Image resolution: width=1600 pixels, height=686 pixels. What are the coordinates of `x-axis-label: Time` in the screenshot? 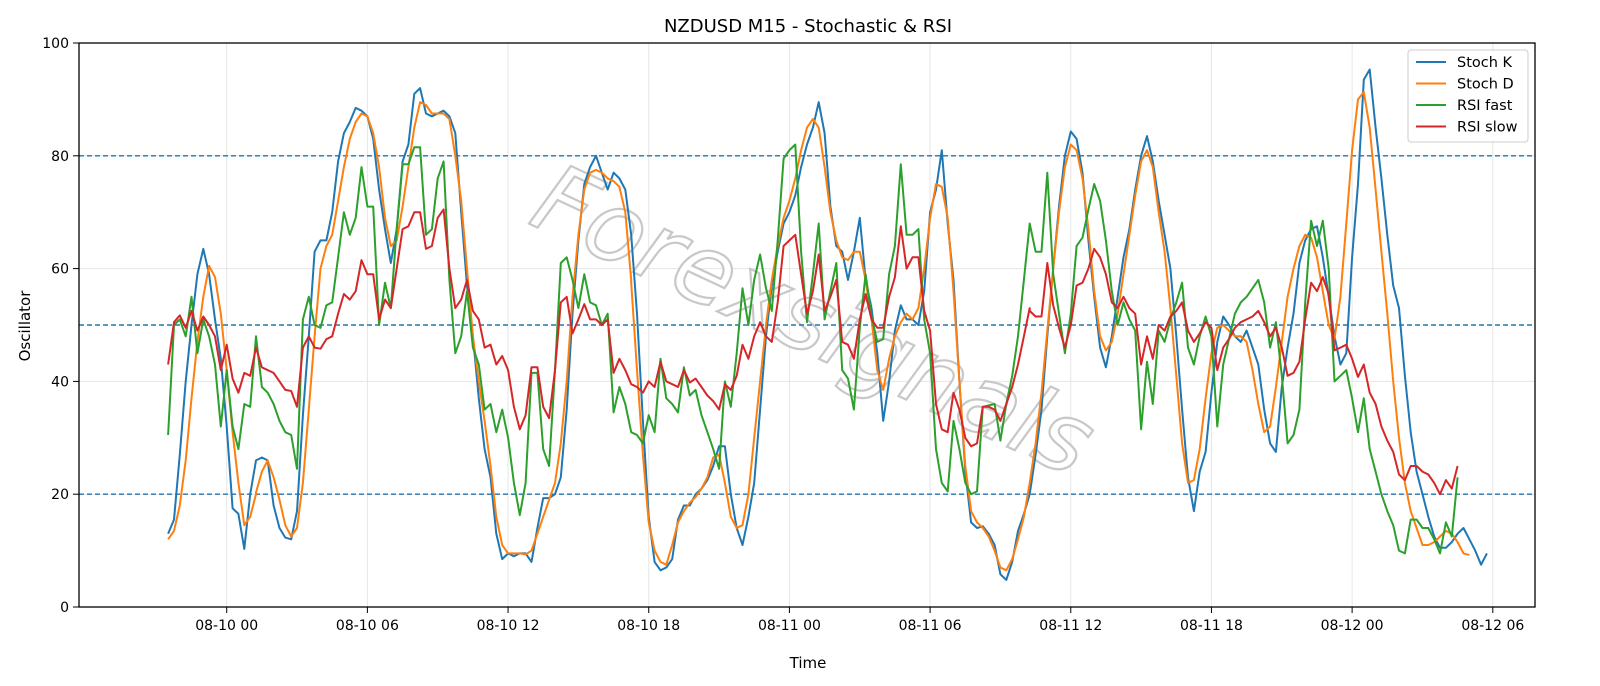 It's located at (808, 663).